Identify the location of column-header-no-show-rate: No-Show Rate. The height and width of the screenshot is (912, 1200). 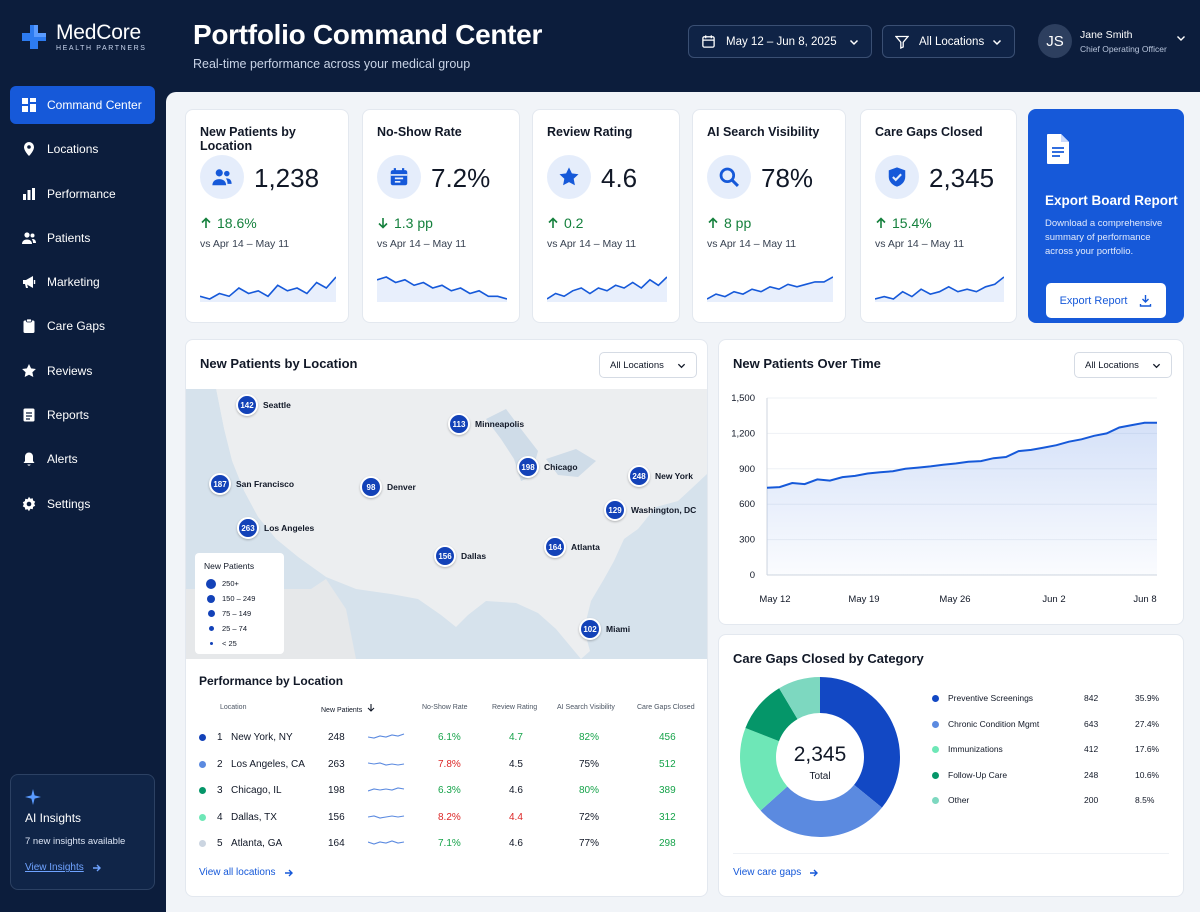
(445, 707).